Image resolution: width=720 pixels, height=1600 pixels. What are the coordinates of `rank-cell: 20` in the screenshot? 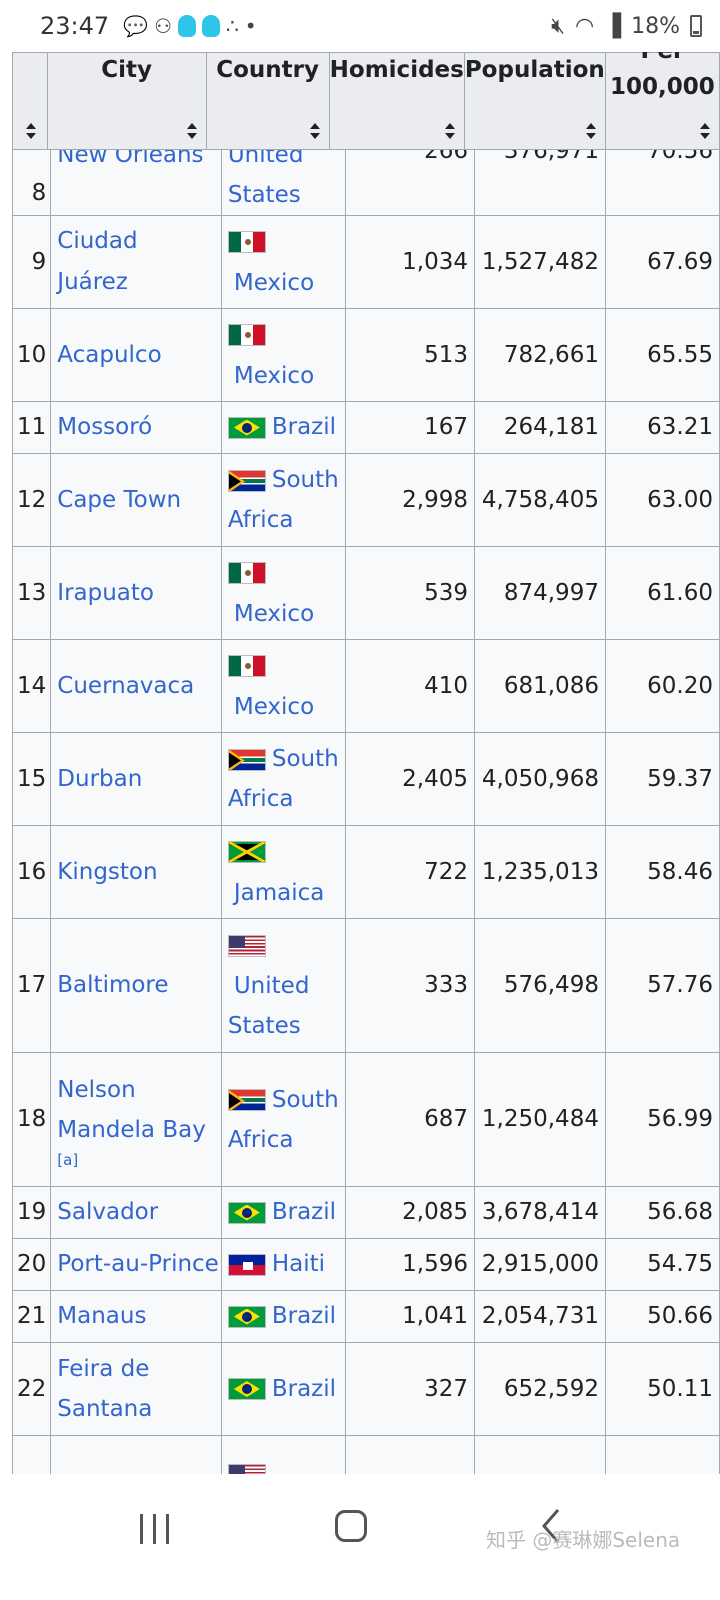 It's located at (32, 1264).